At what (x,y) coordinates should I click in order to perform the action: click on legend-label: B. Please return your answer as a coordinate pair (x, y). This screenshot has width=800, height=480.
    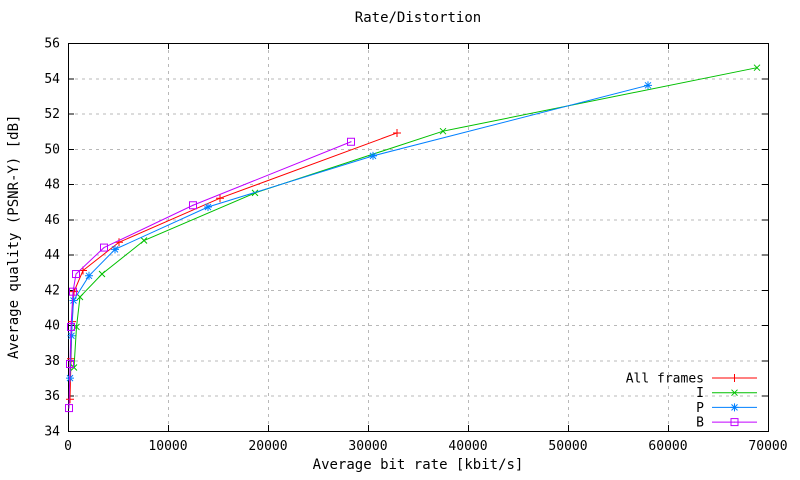
    Looking at the image, I should click on (700, 423).